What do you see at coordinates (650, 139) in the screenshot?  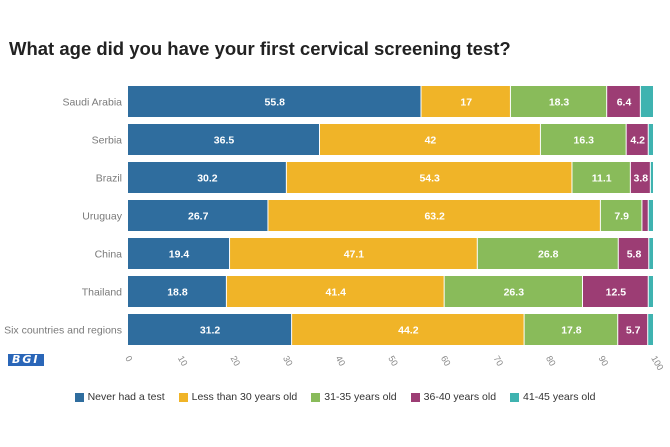 I see `bar-segment-serbia-41-45-years-old` at bounding box center [650, 139].